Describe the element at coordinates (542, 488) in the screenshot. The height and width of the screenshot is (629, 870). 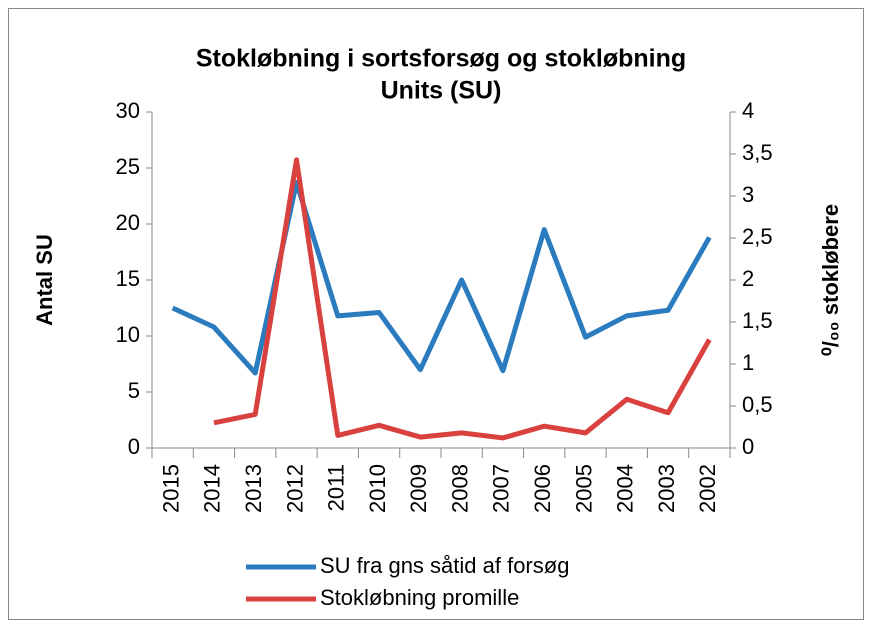
I see `x-tick-label: 2006` at that location.